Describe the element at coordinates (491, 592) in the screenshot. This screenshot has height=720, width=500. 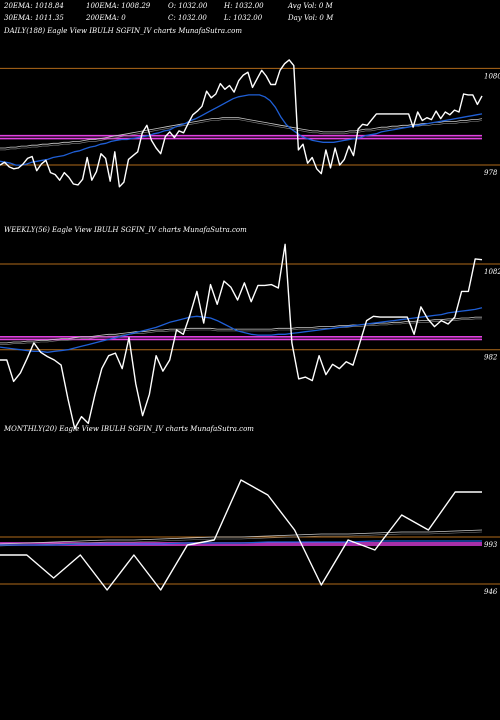
I see `tick-label-1: 946` at that location.